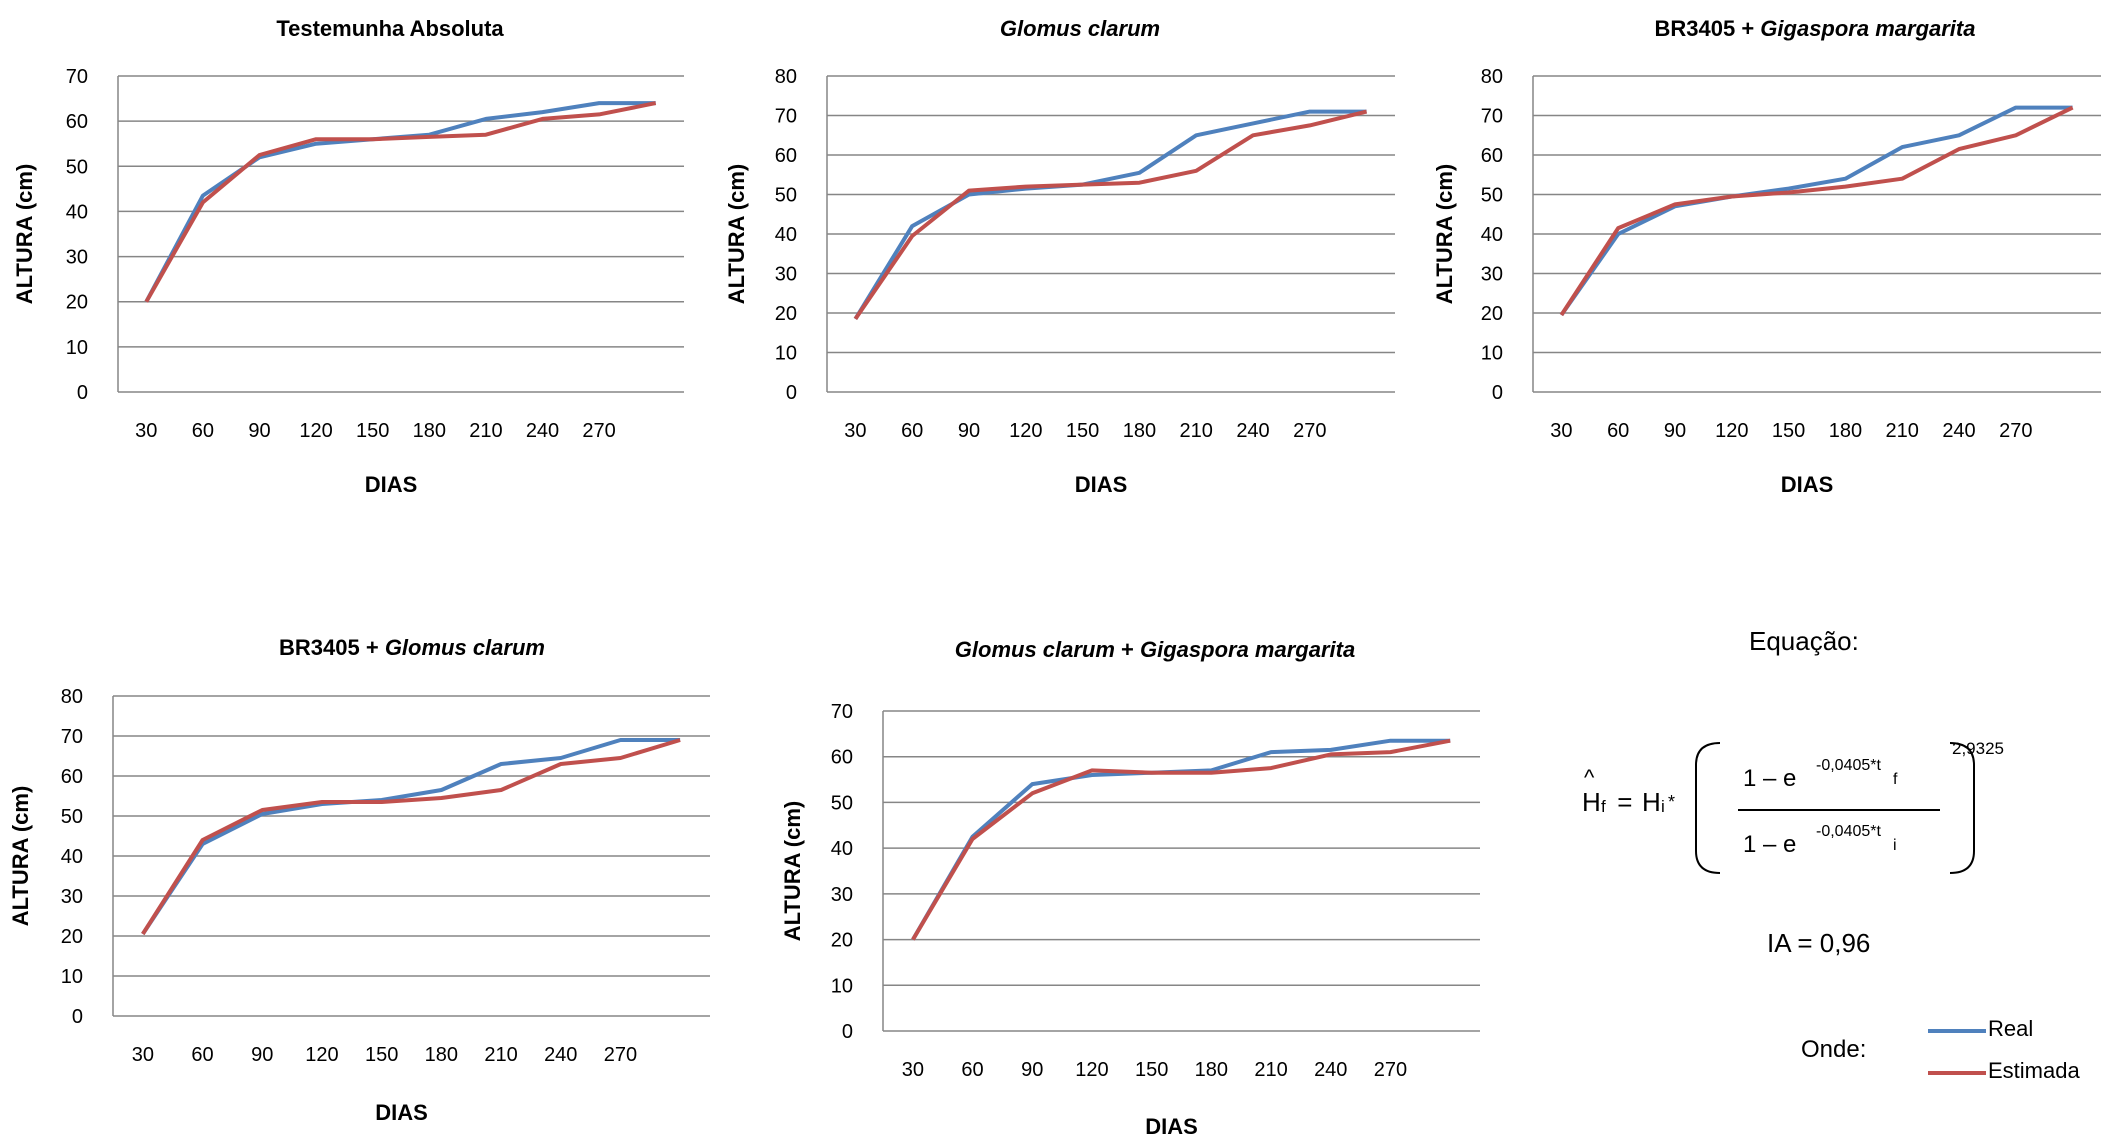  Describe the element at coordinates (1603, 806) in the screenshot. I see `lhs-sub: f` at that location.